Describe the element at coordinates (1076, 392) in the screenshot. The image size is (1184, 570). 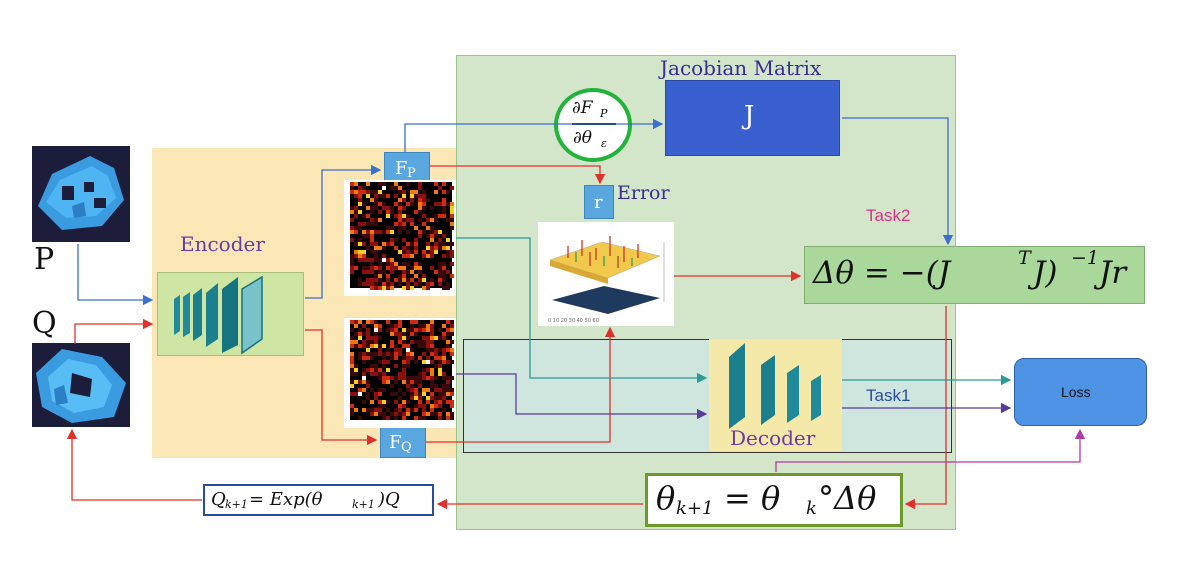
I see `loss-label: Loss` at that location.